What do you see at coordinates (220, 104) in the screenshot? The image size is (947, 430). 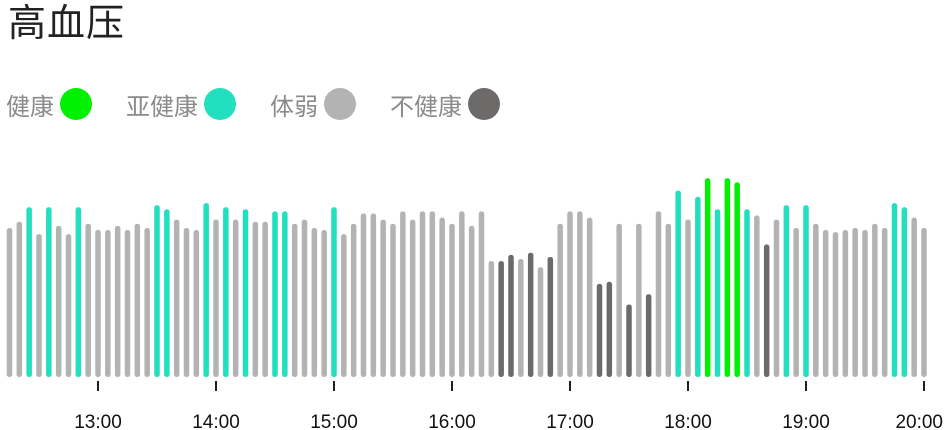 I see `legend-dot-subhealthy` at bounding box center [220, 104].